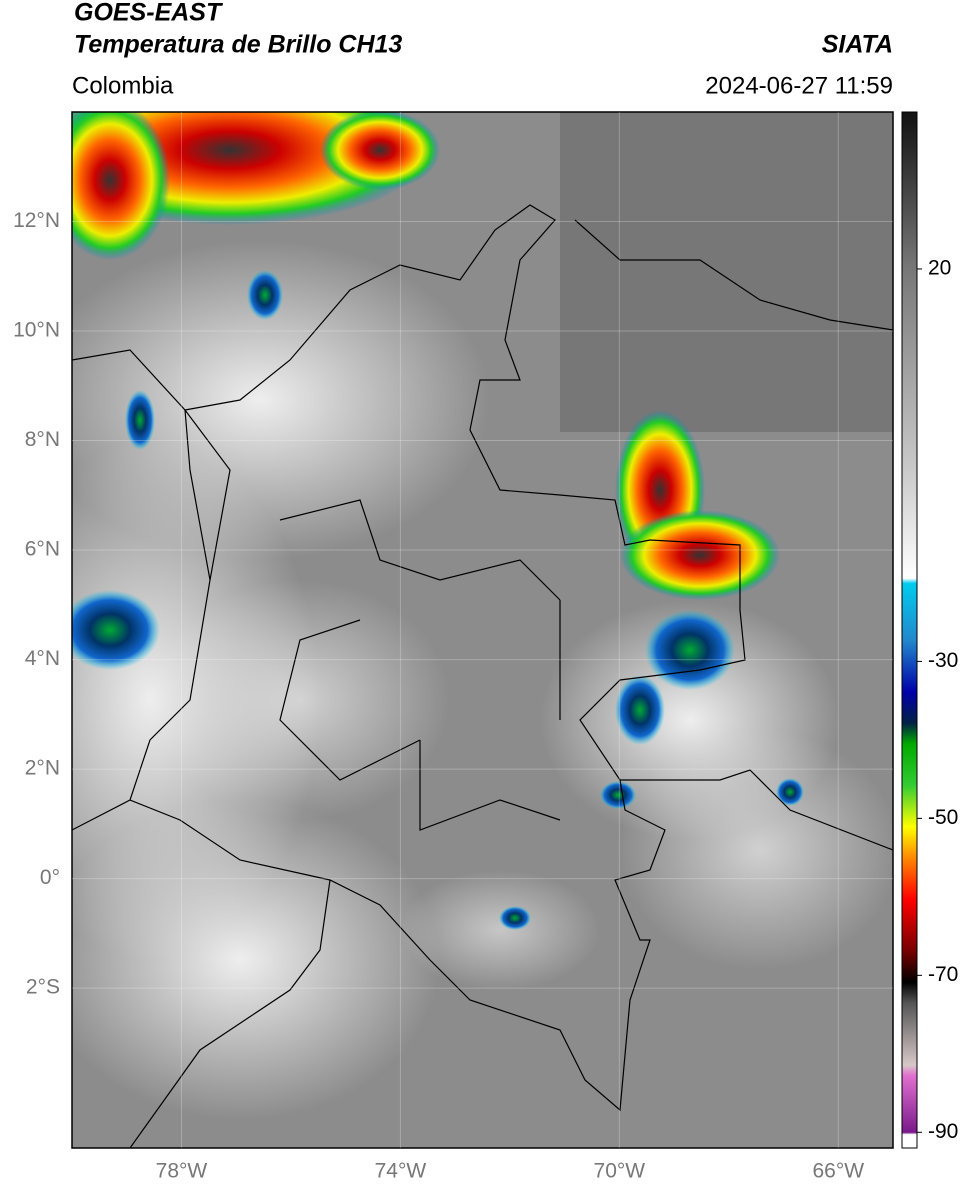 This screenshot has height=1190, width=966. I want to click on lat-tick-label: 2°N, so click(42, 768).